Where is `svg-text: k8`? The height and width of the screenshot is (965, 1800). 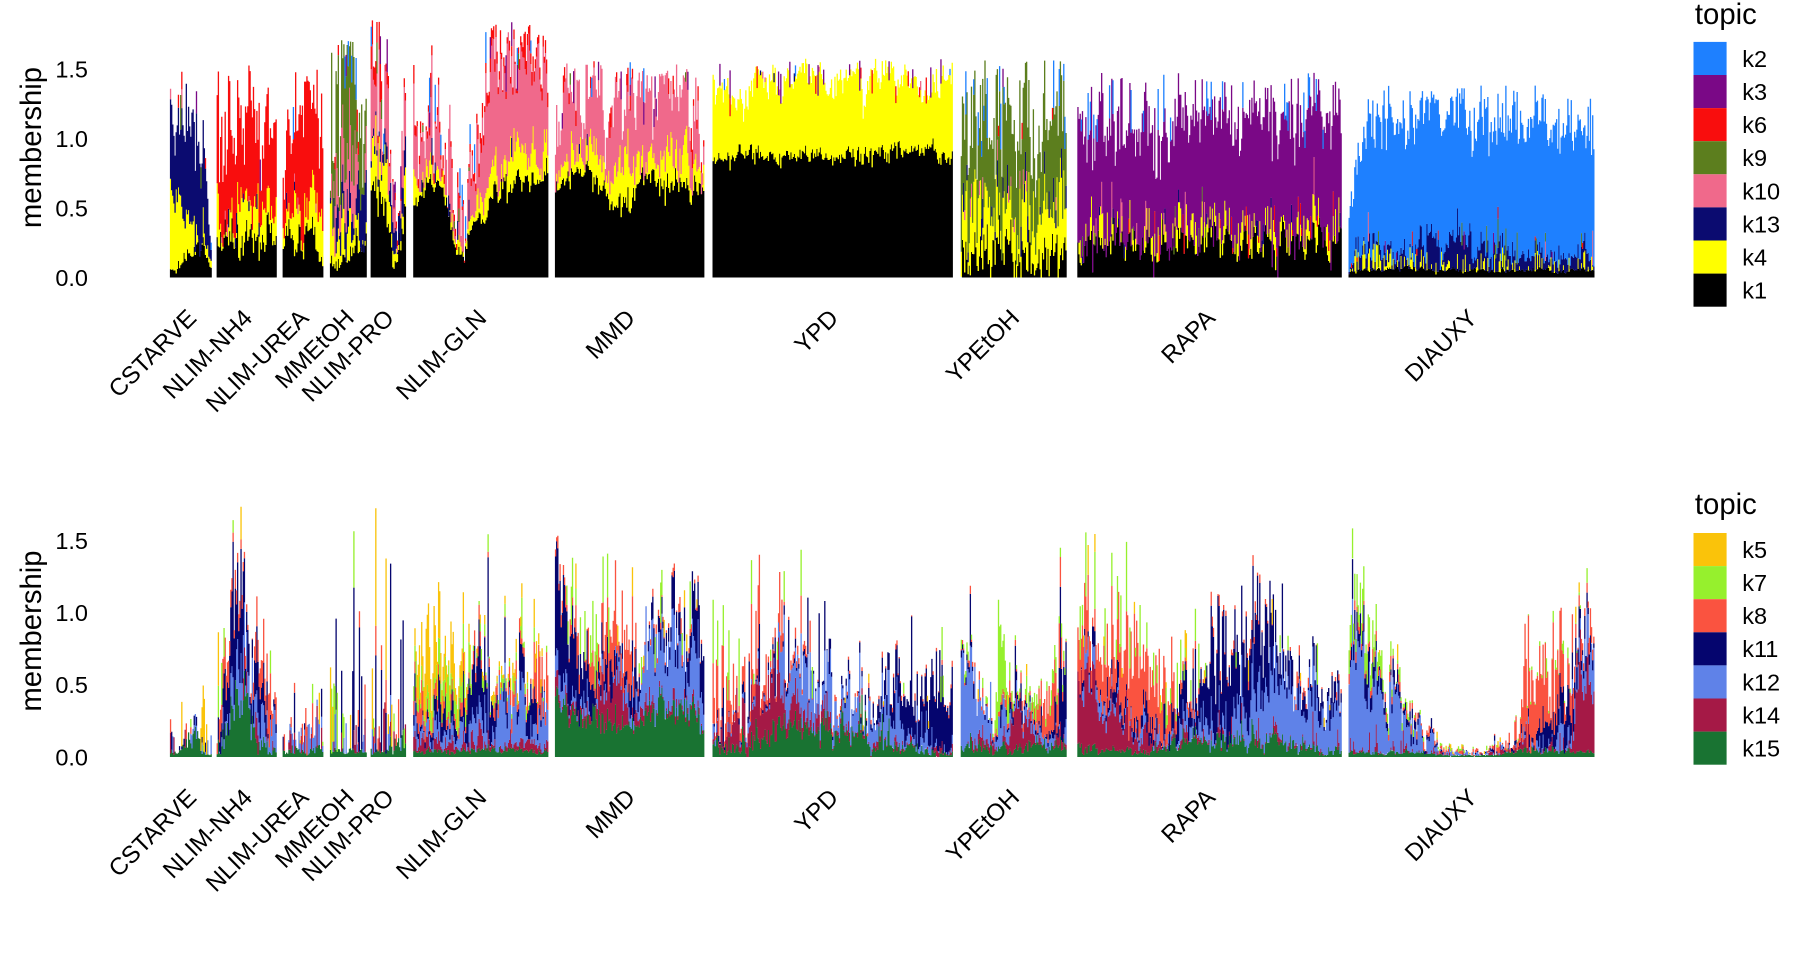
svg-text: k8 is located at coordinates (1754, 616).